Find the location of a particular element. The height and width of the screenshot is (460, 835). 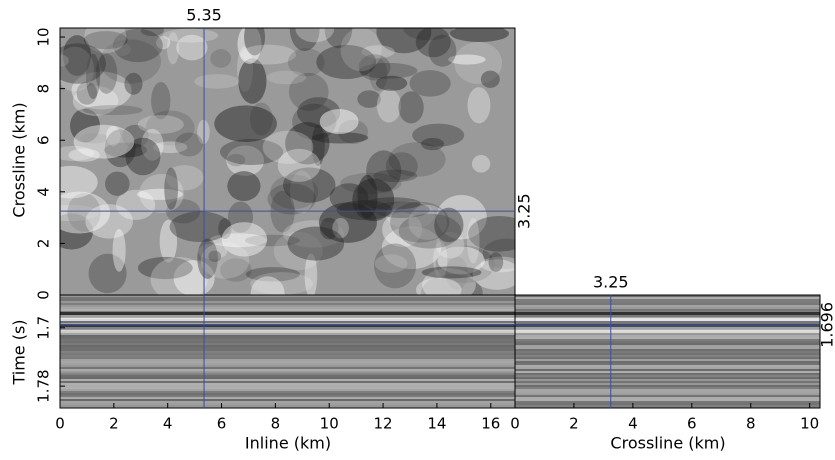

x-tick-label: 2 is located at coordinates (114, 424).